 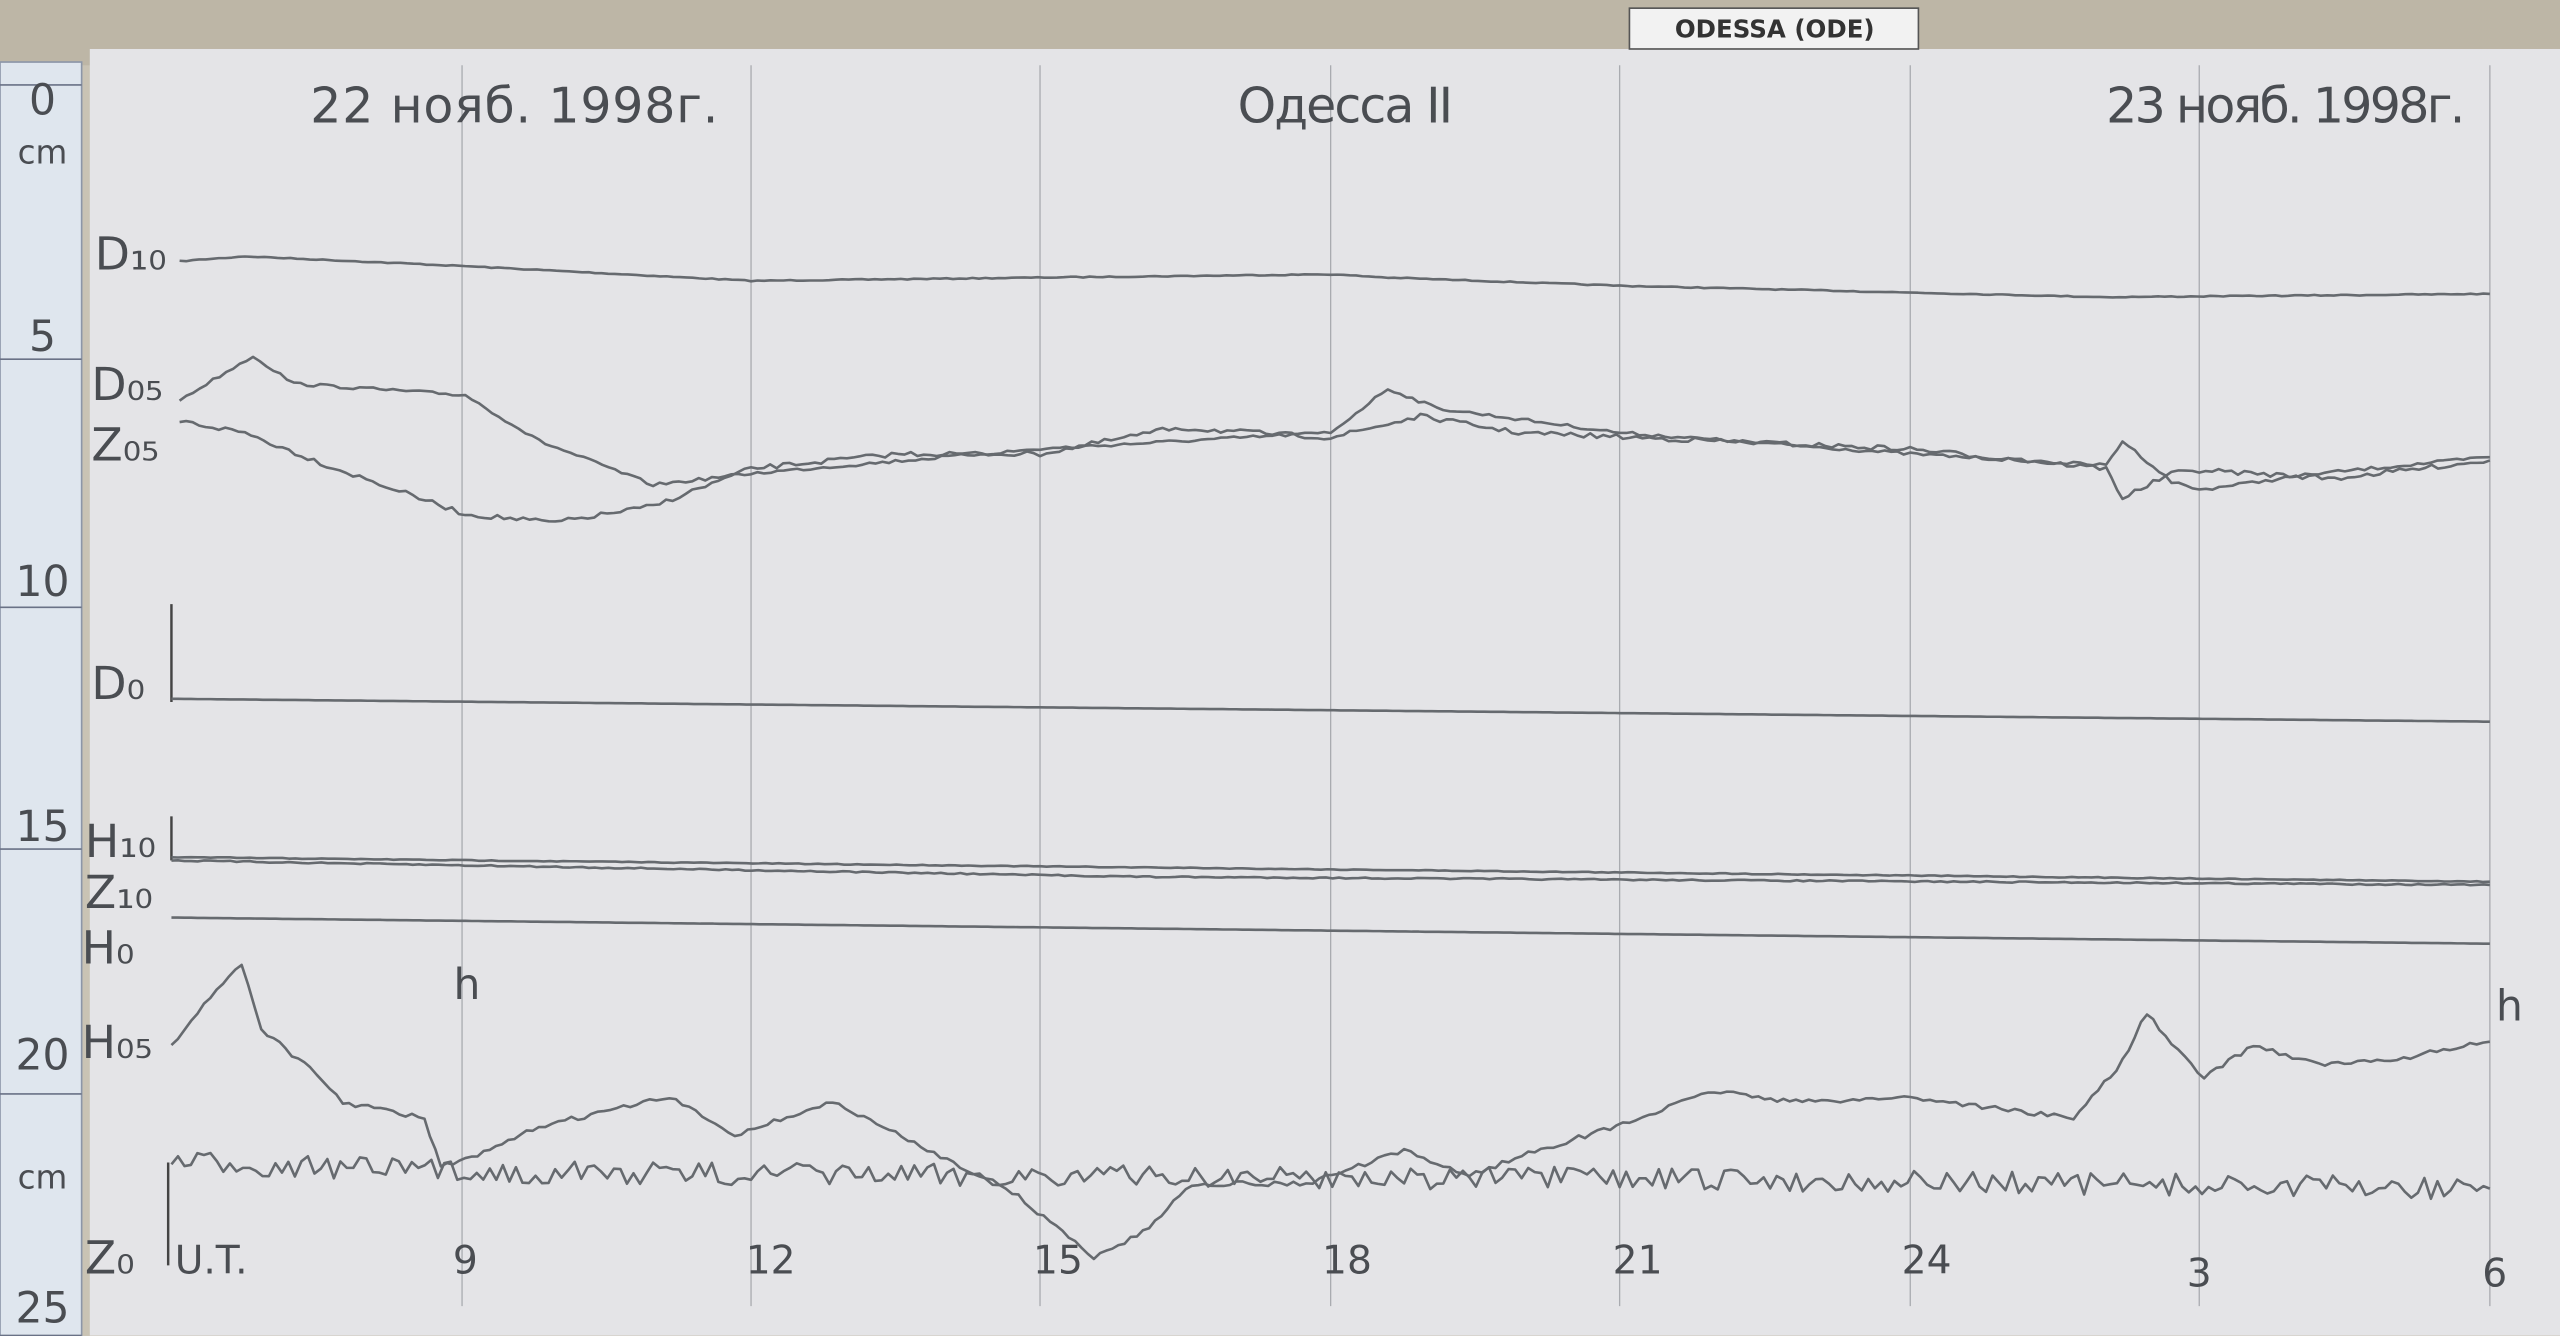 I want to click on trace-label: D₁₀, so click(x=131, y=253).